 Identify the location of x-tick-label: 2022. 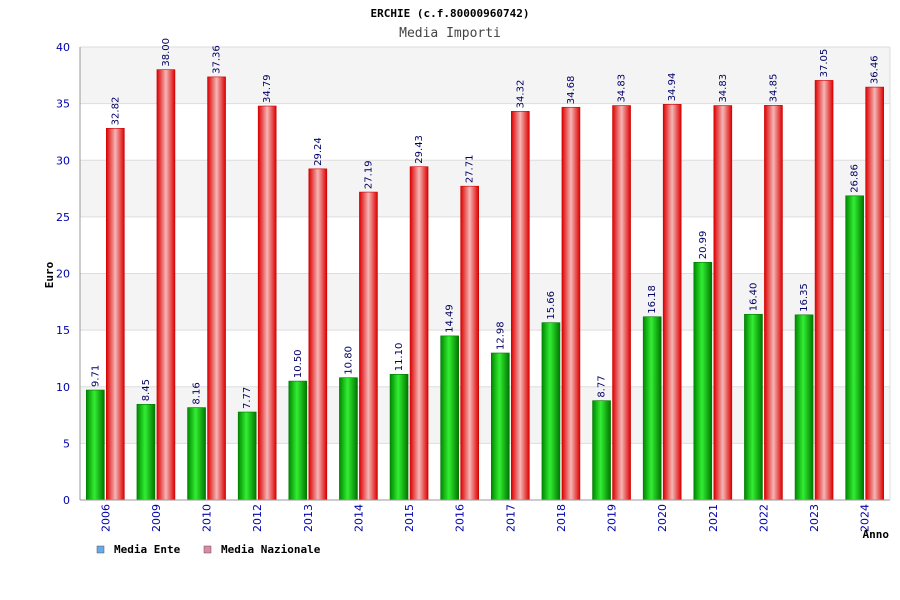
(763, 518).